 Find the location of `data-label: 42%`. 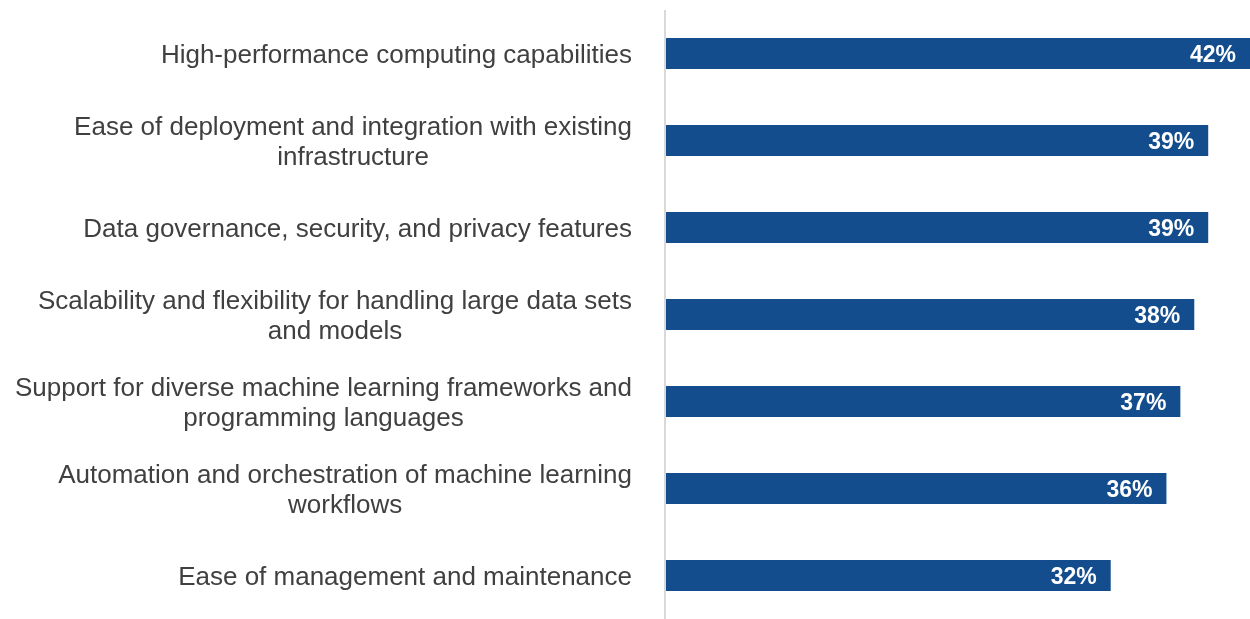

data-label: 42% is located at coordinates (1212, 53).